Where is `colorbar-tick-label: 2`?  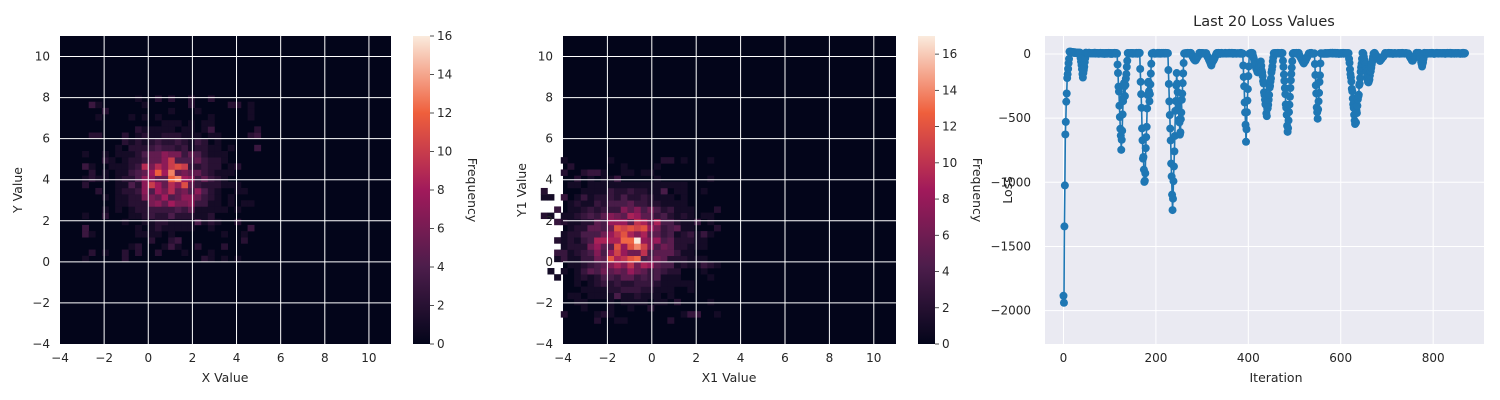 colorbar-tick-label: 2 is located at coordinates (441, 306).